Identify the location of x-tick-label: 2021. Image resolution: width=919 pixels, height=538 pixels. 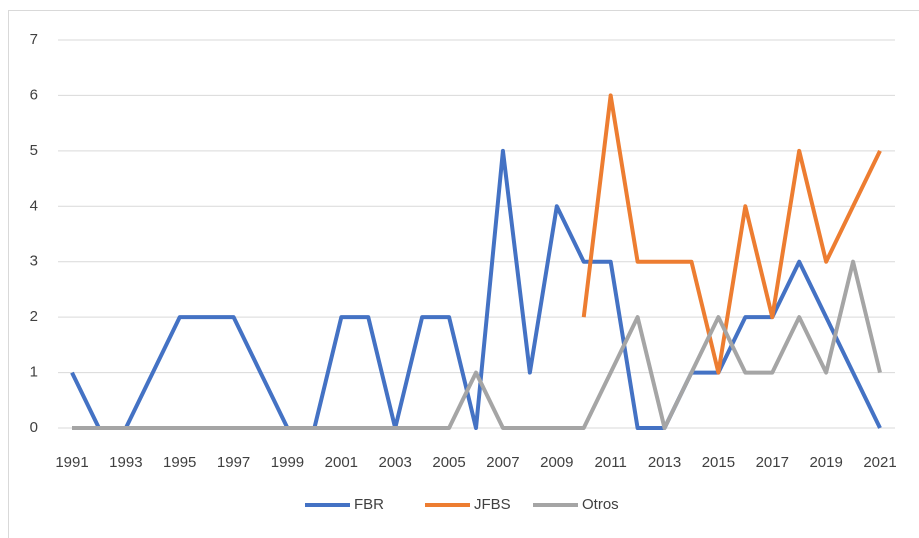
(879, 462).